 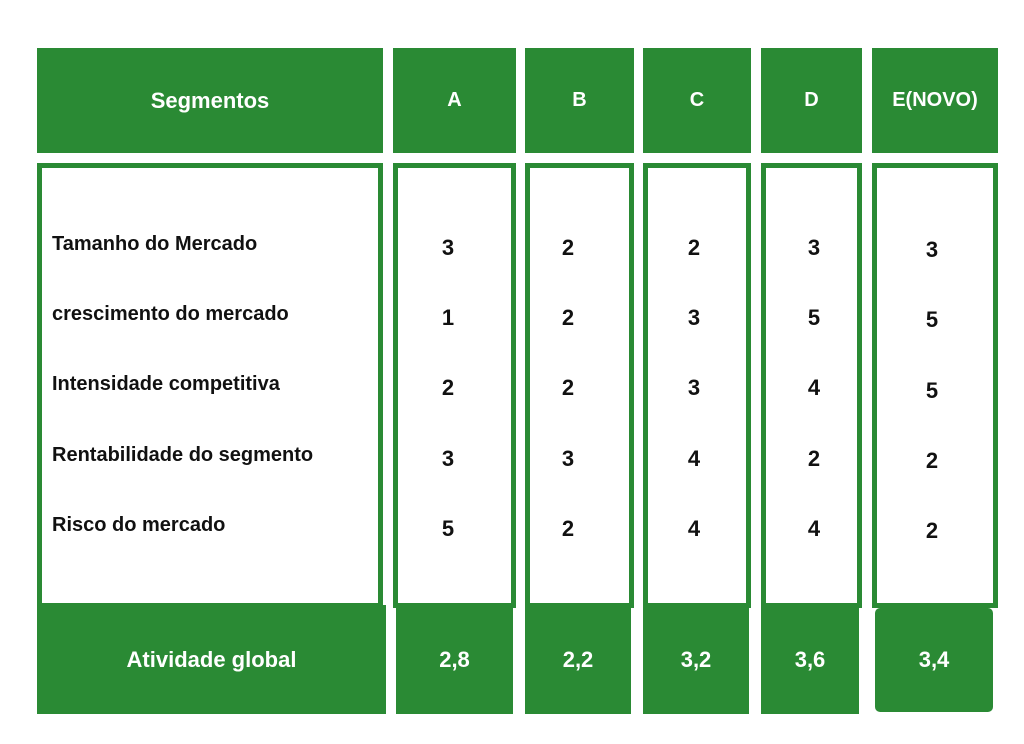 What do you see at coordinates (183, 455) in the screenshot?
I see `row-label-rentabilidade: Rentabilidade do segmento` at bounding box center [183, 455].